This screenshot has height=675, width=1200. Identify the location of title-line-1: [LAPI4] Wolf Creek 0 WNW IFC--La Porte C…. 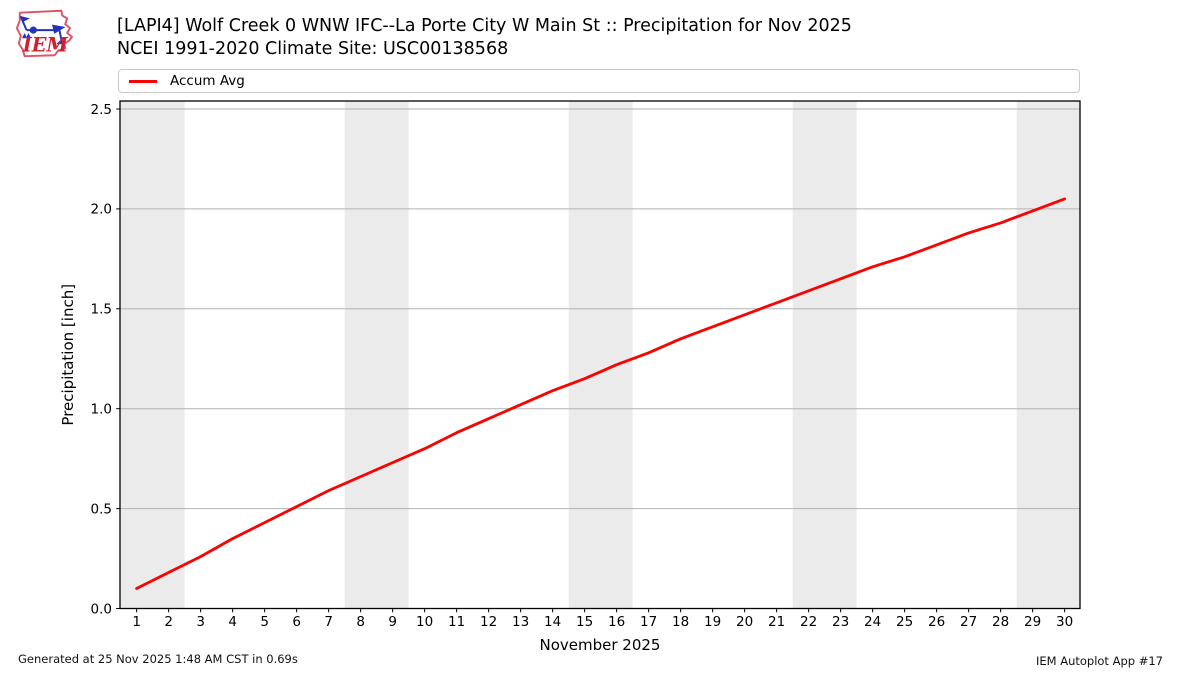
(484, 26).